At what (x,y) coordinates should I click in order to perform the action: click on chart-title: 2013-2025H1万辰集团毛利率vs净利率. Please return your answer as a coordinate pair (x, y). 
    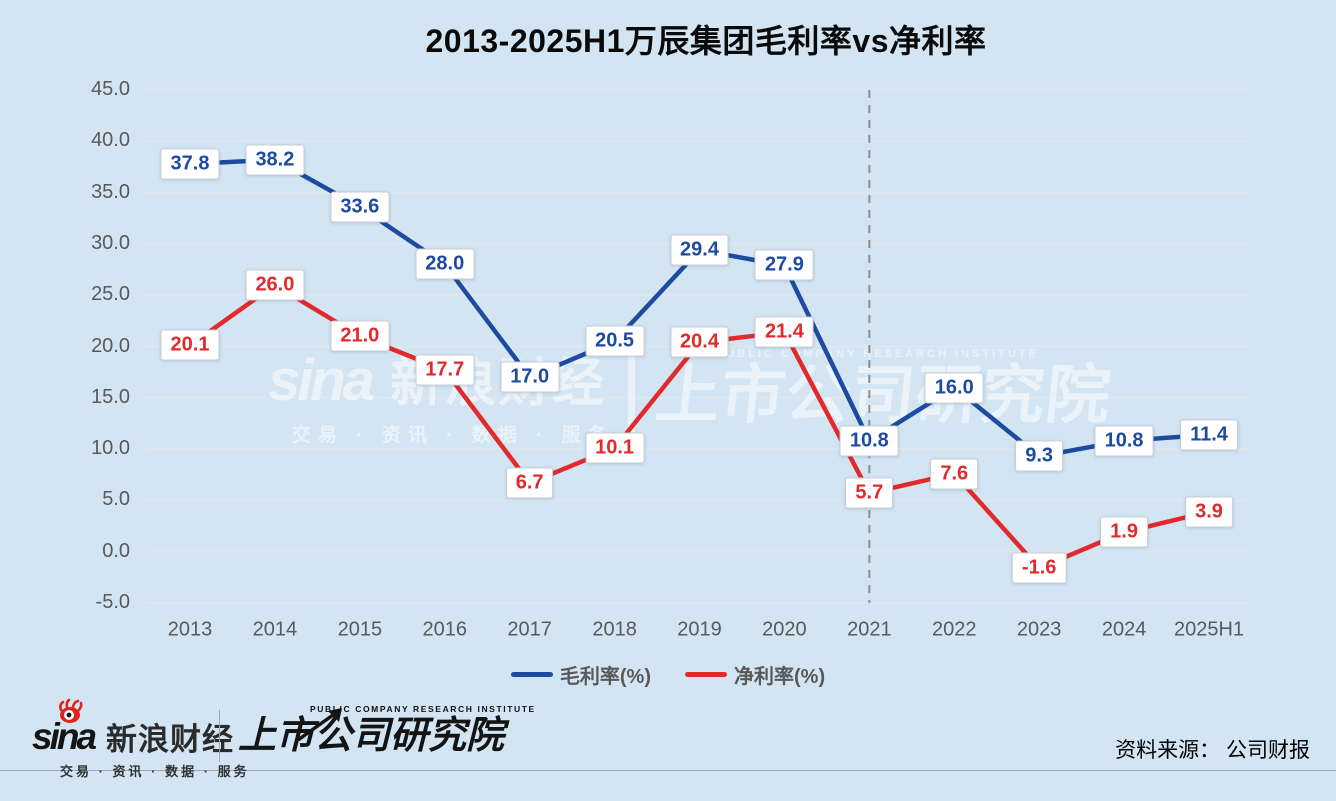
    Looking at the image, I should click on (706, 41).